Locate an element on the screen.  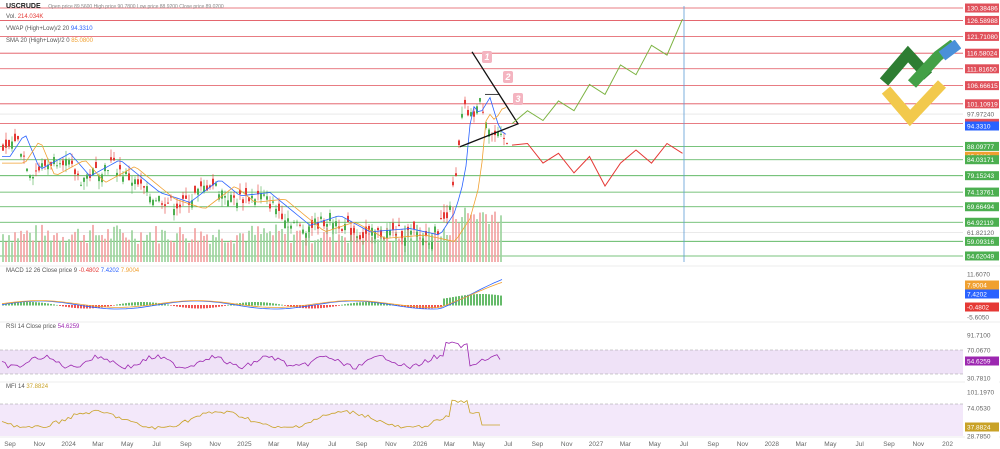
rsi-axis-label-bg is located at coordinates (982, 378).